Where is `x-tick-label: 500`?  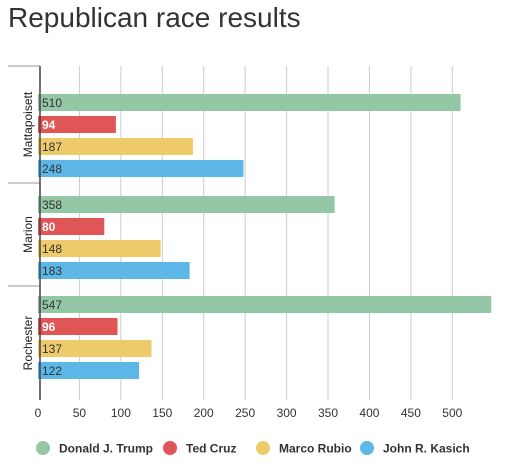
x-tick-label: 500 is located at coordinates (452, 413).